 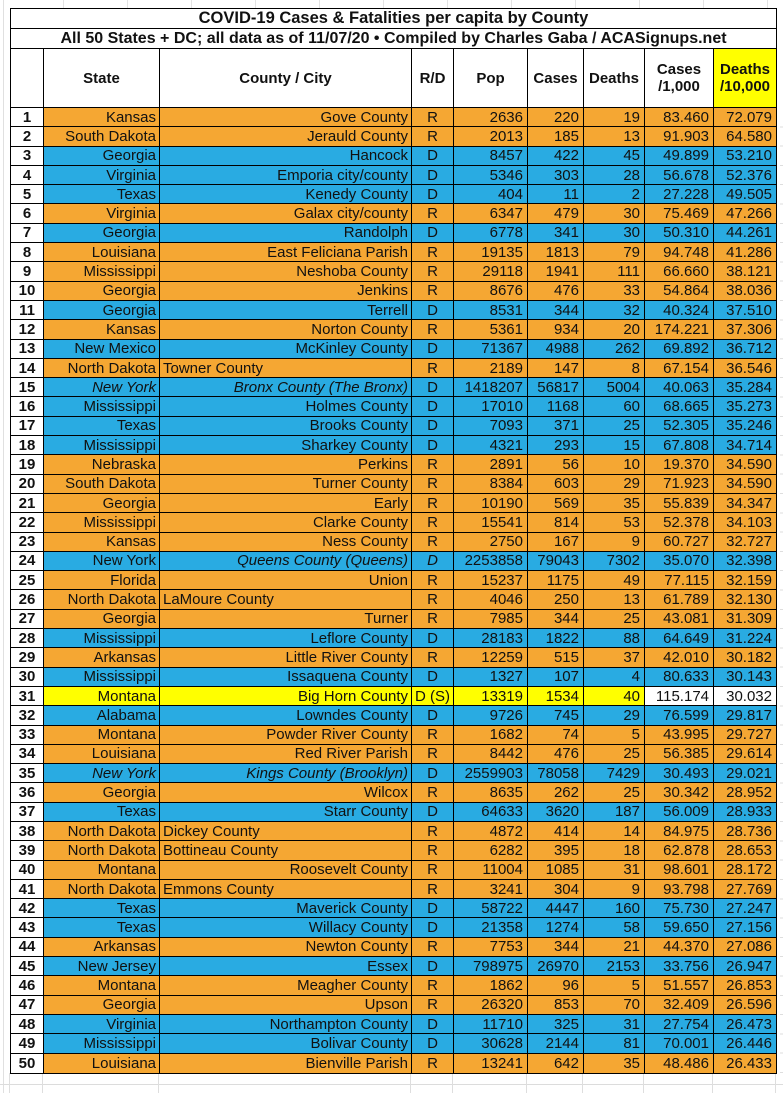 I want to click on cell-cases-per-1000: 174.221, so click(x=679, y=329).